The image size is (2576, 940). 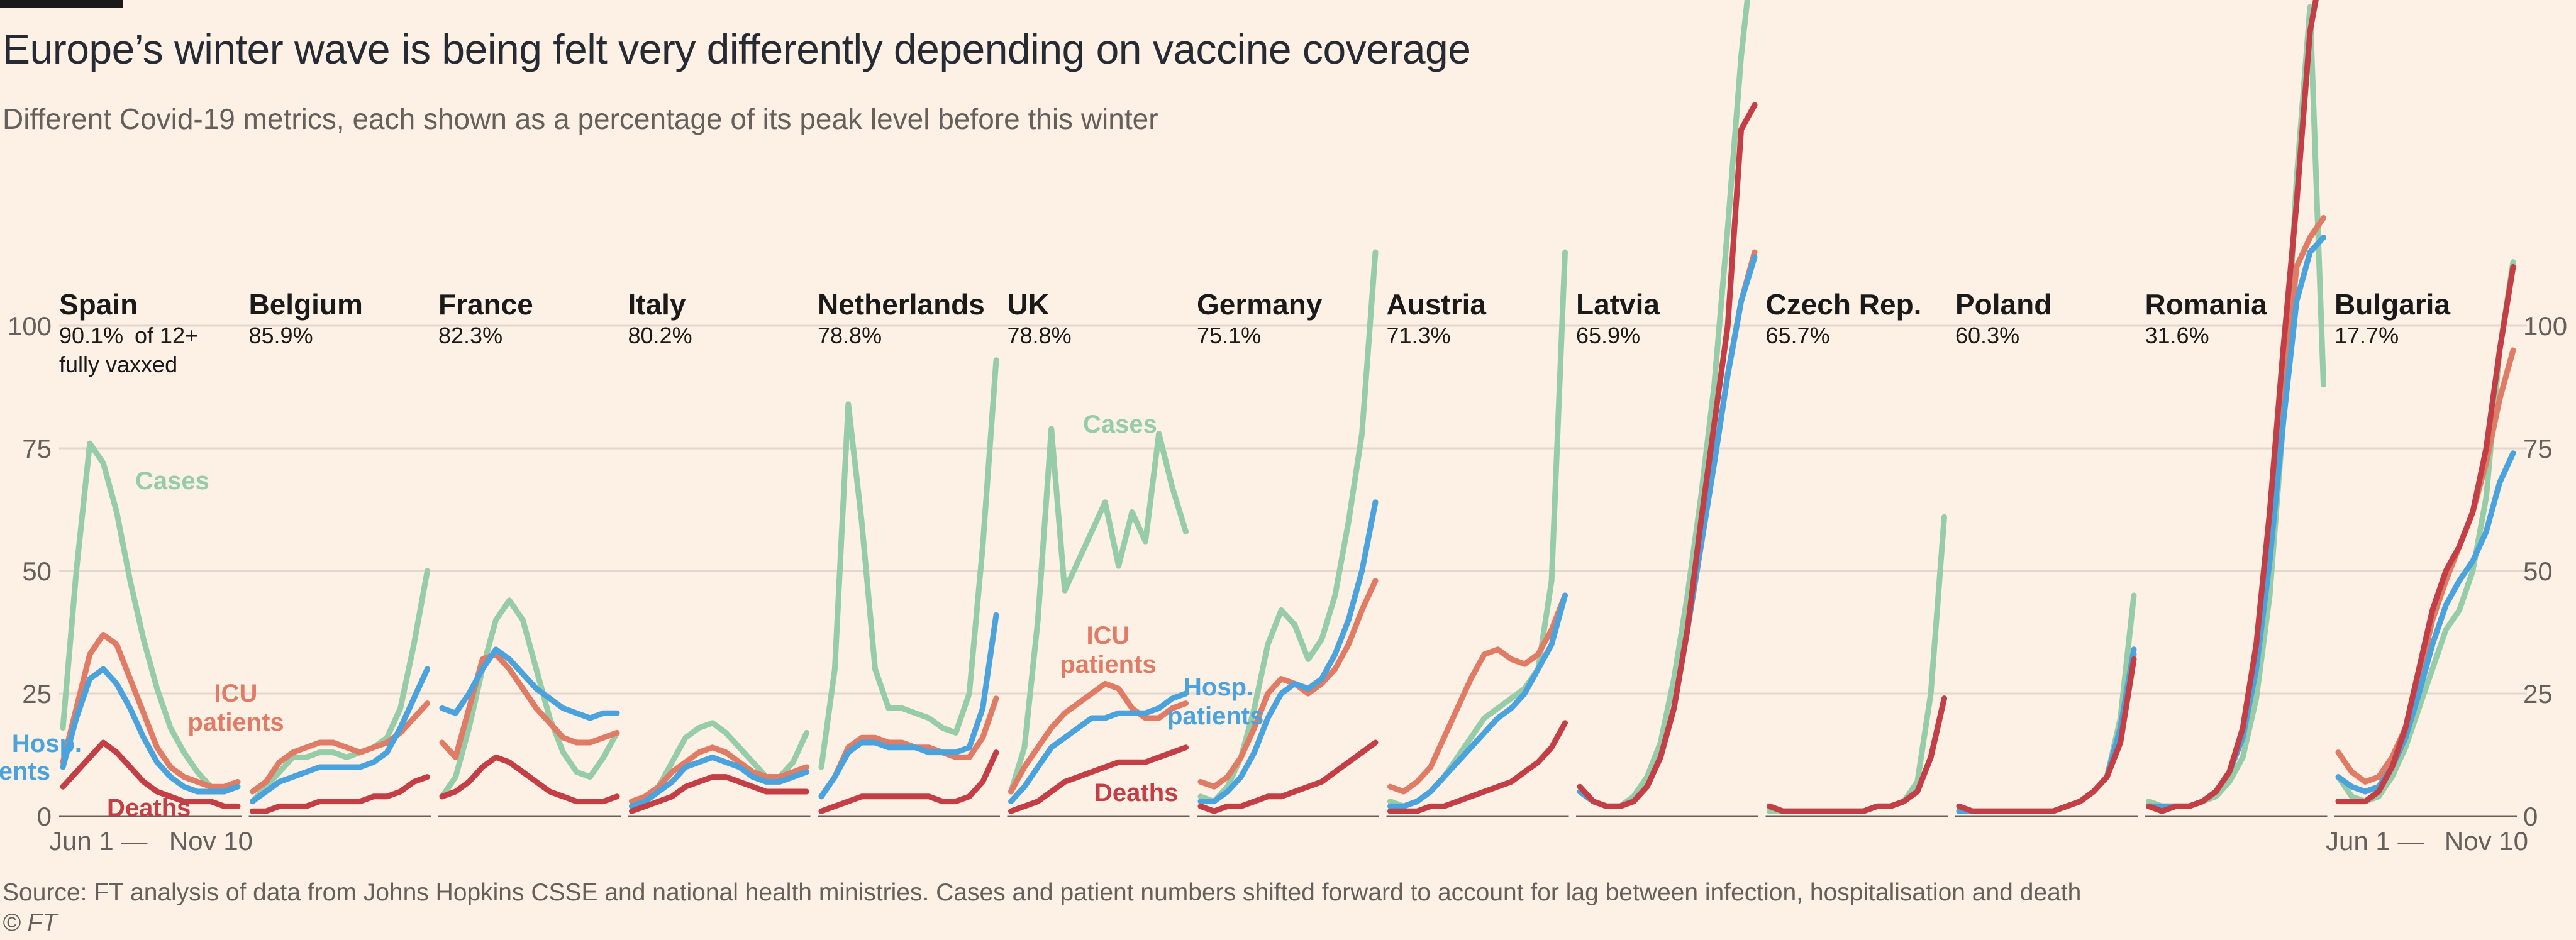 I want to click on vax-rate: 31.6%, so click(x=2177, y=335).